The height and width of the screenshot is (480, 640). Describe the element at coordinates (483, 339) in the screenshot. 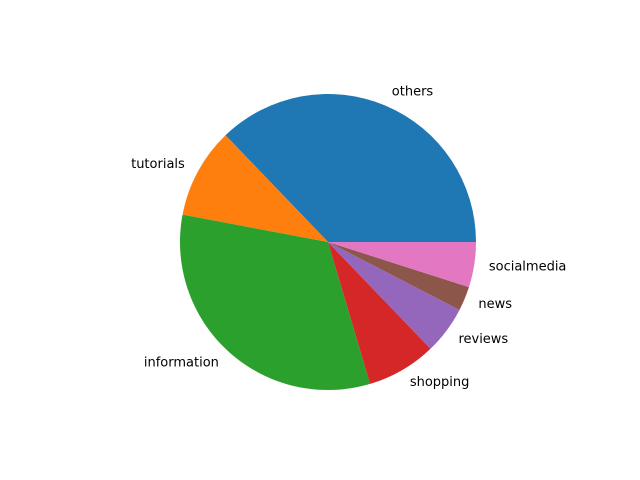

I see `pie-label-reviews: reviews` at that location.